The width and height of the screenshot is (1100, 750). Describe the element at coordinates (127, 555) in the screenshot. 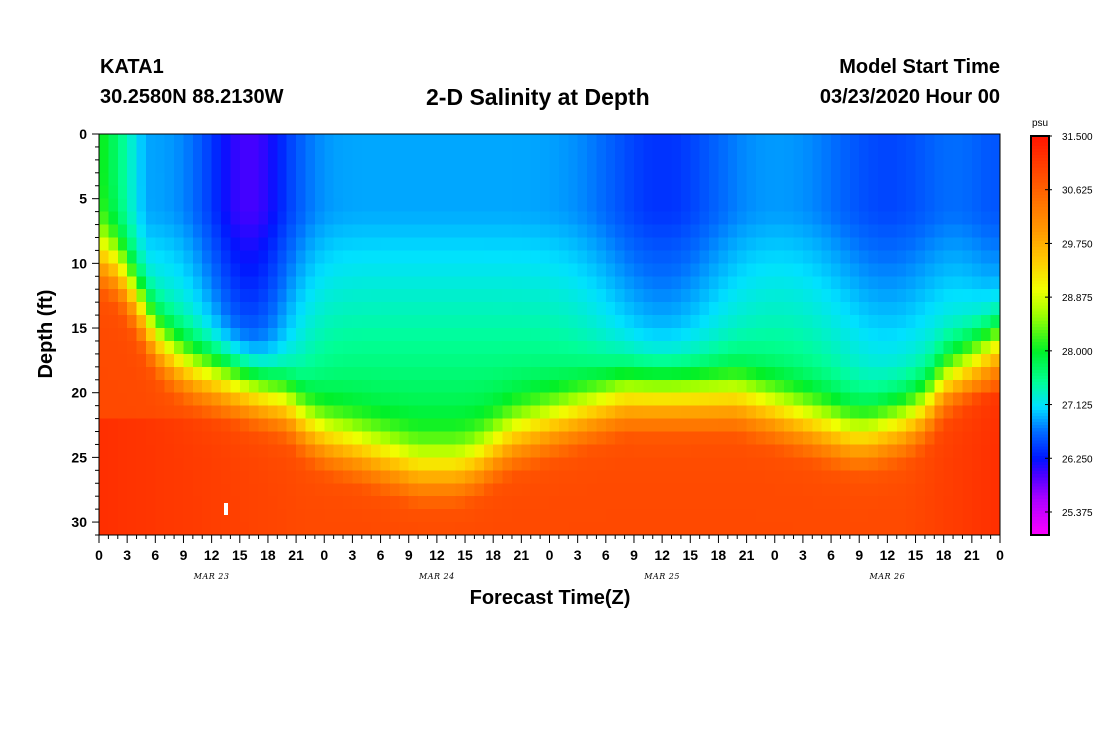

I see `x-tick-label: 3` at that location.